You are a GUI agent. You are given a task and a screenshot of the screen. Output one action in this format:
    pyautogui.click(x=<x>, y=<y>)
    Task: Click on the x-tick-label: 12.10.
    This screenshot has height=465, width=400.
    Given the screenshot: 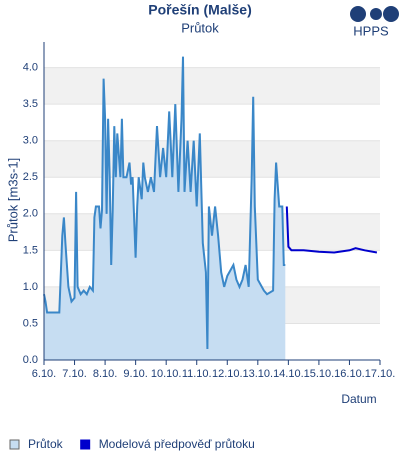 What is the action you would take?
    pyautogui.click(x=227, y=374)
    